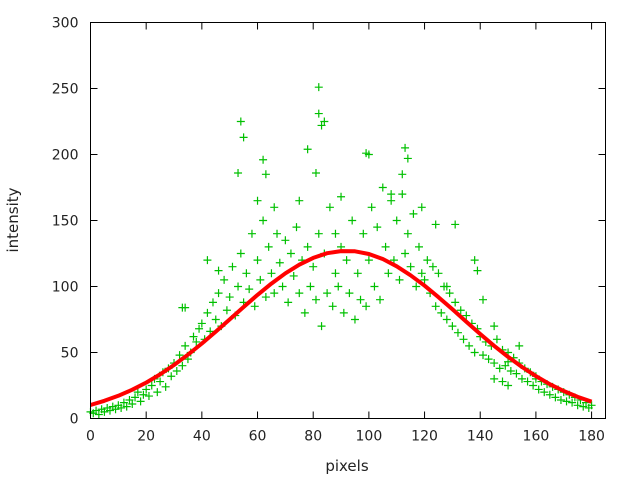 This screenshot has height=480, width=640. What do you see at coordinates (591, 437) in the screenshot?
I see `x-tick-label: 180` at bounding box center [591, 437].